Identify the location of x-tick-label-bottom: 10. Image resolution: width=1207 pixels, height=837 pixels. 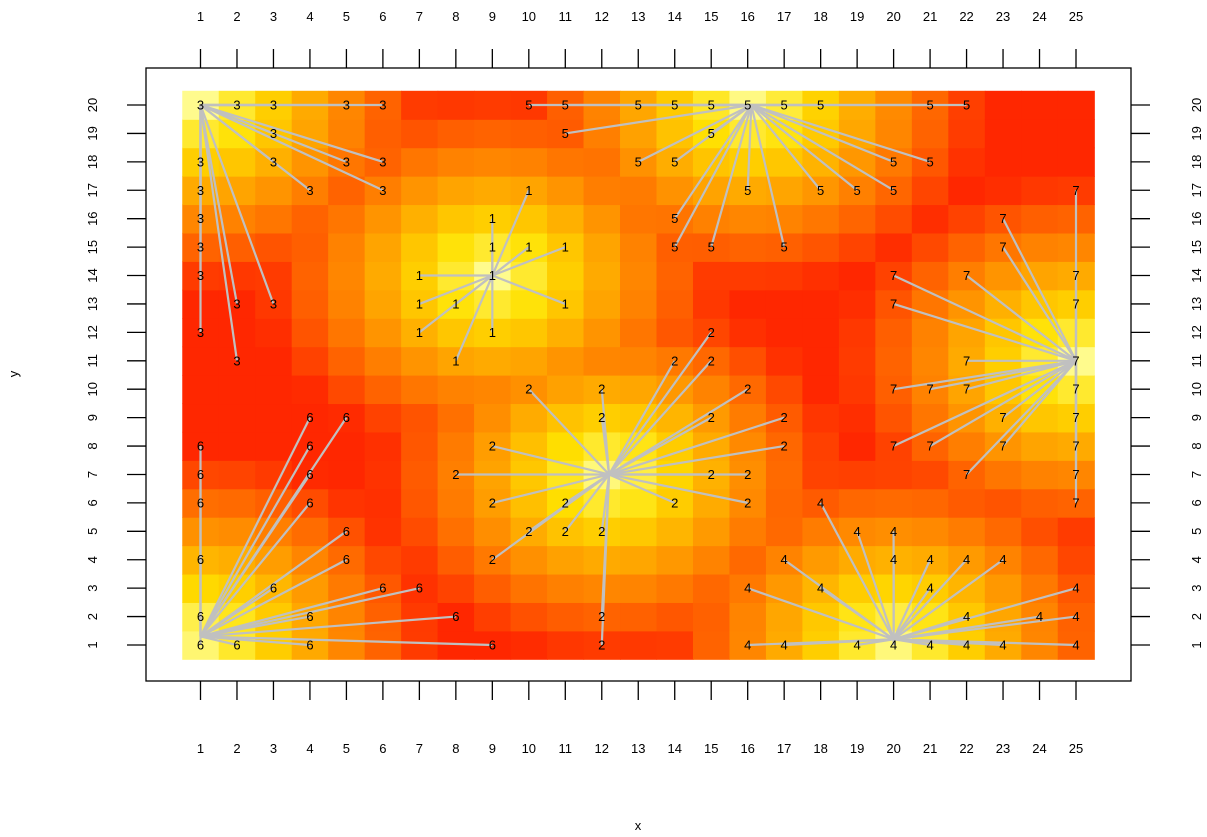
(529, 748).